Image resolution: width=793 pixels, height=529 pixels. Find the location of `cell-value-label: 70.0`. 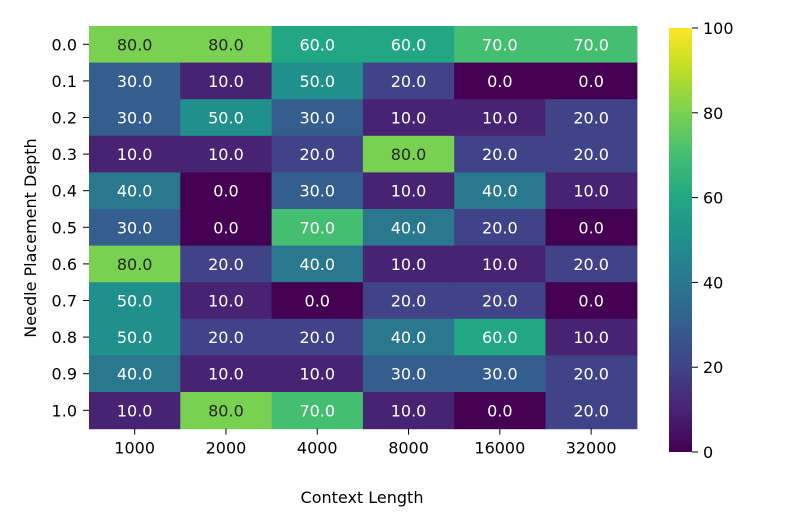

cell-value-label: 70.0 is located at coordinates (317, 410).